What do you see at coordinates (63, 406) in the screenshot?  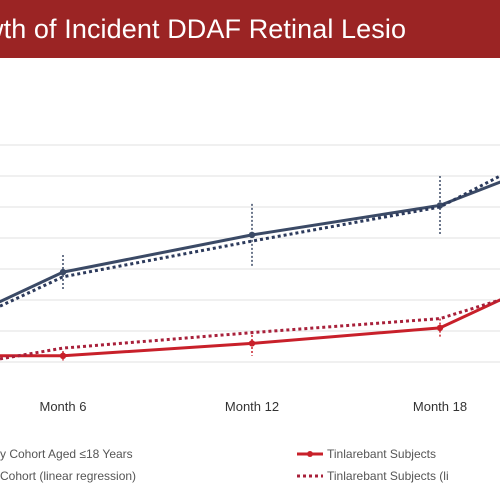 I see `x-tick-label: Month 6` at bounding box center [63, 406].